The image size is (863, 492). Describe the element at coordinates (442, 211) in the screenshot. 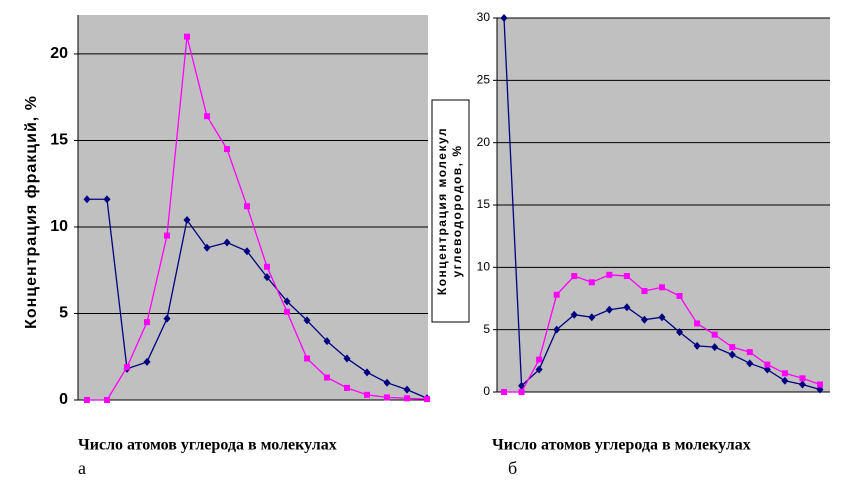

I see `y-axis-label: Концентрация молекул` at that location.